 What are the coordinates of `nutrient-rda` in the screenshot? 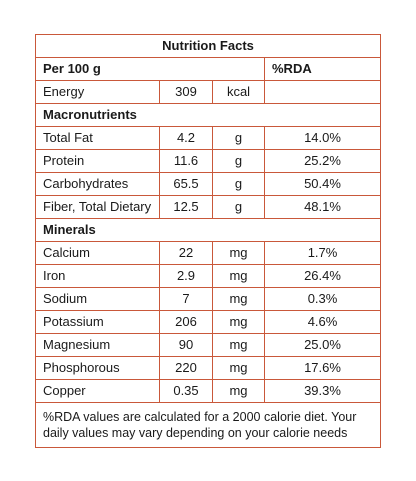 It's located at (322, 92).